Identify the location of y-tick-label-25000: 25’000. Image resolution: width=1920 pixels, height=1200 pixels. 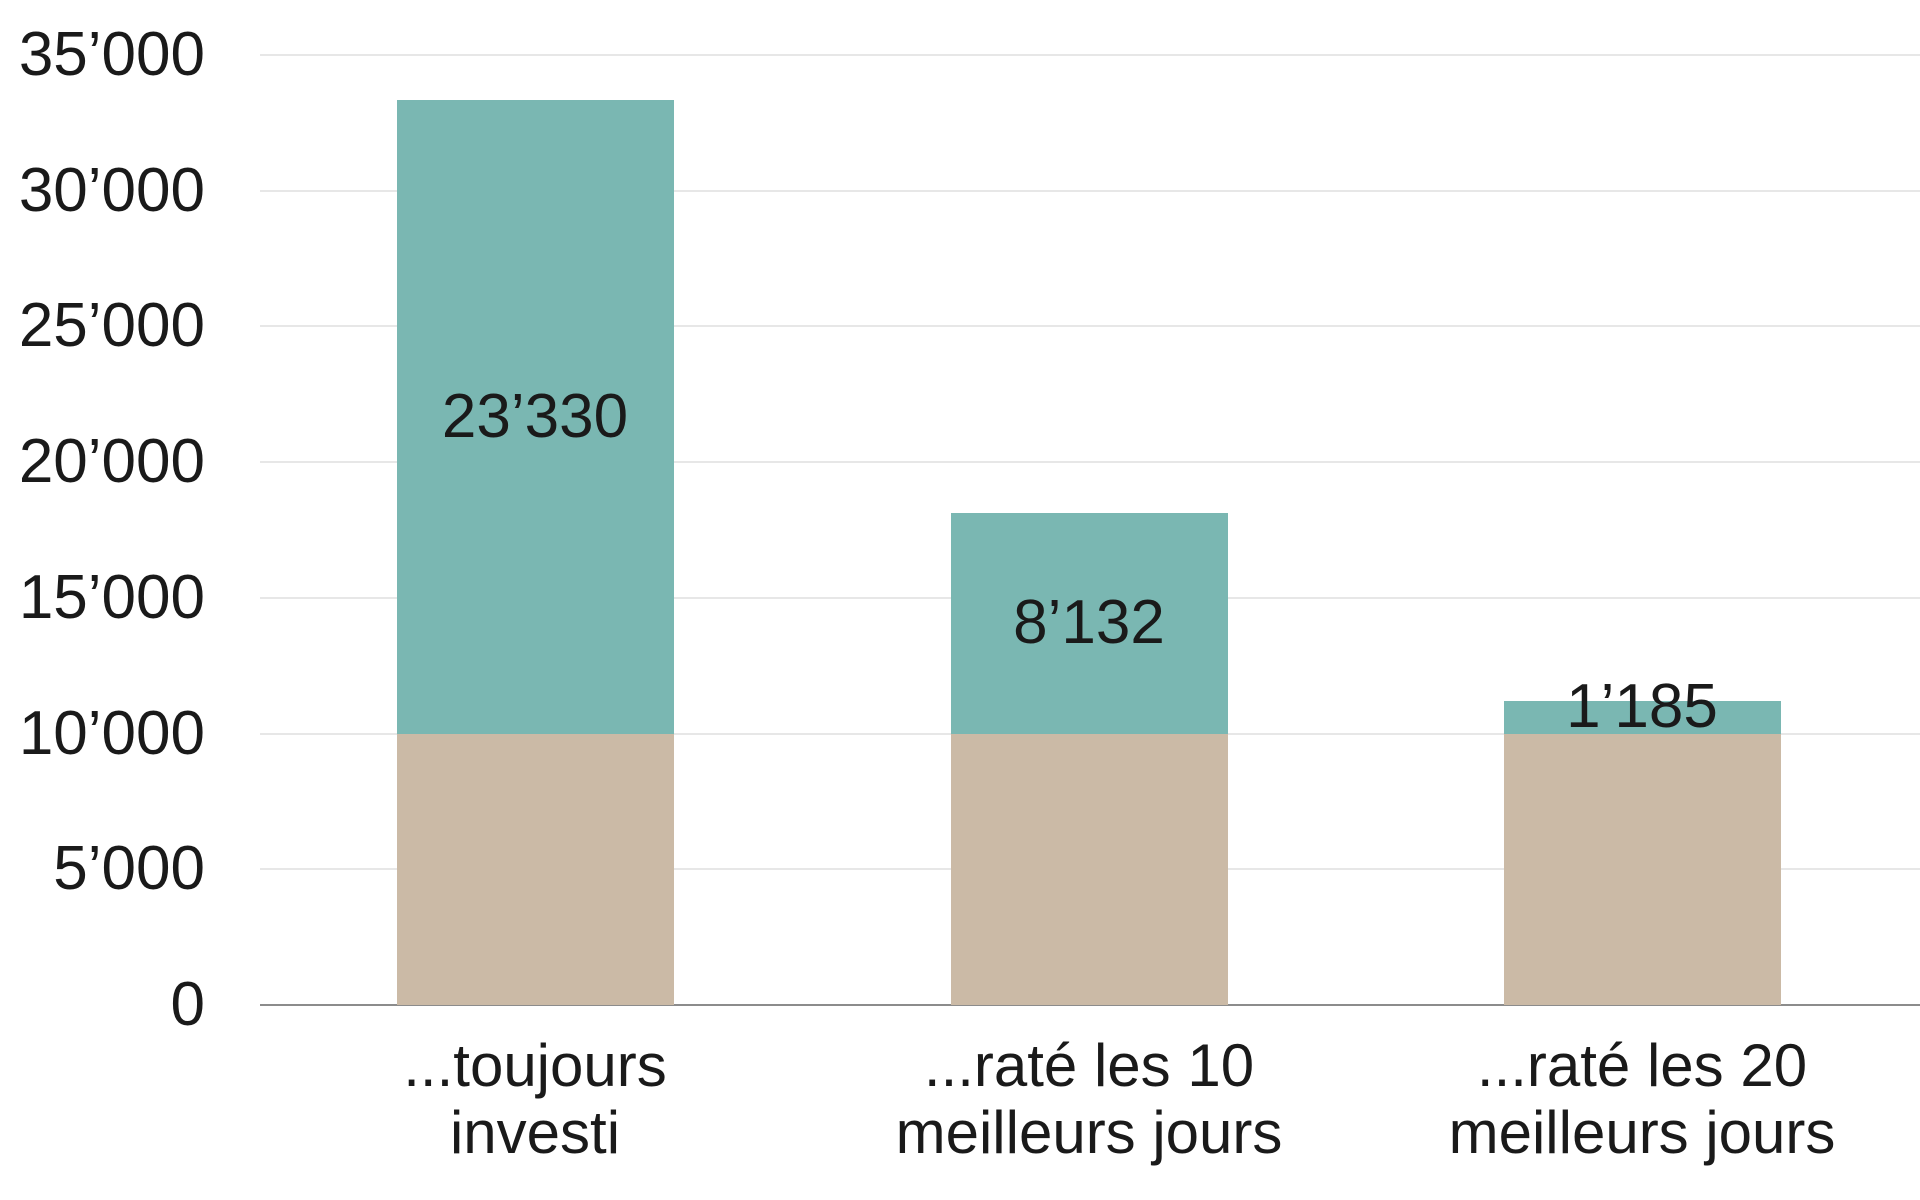
(111, 326).